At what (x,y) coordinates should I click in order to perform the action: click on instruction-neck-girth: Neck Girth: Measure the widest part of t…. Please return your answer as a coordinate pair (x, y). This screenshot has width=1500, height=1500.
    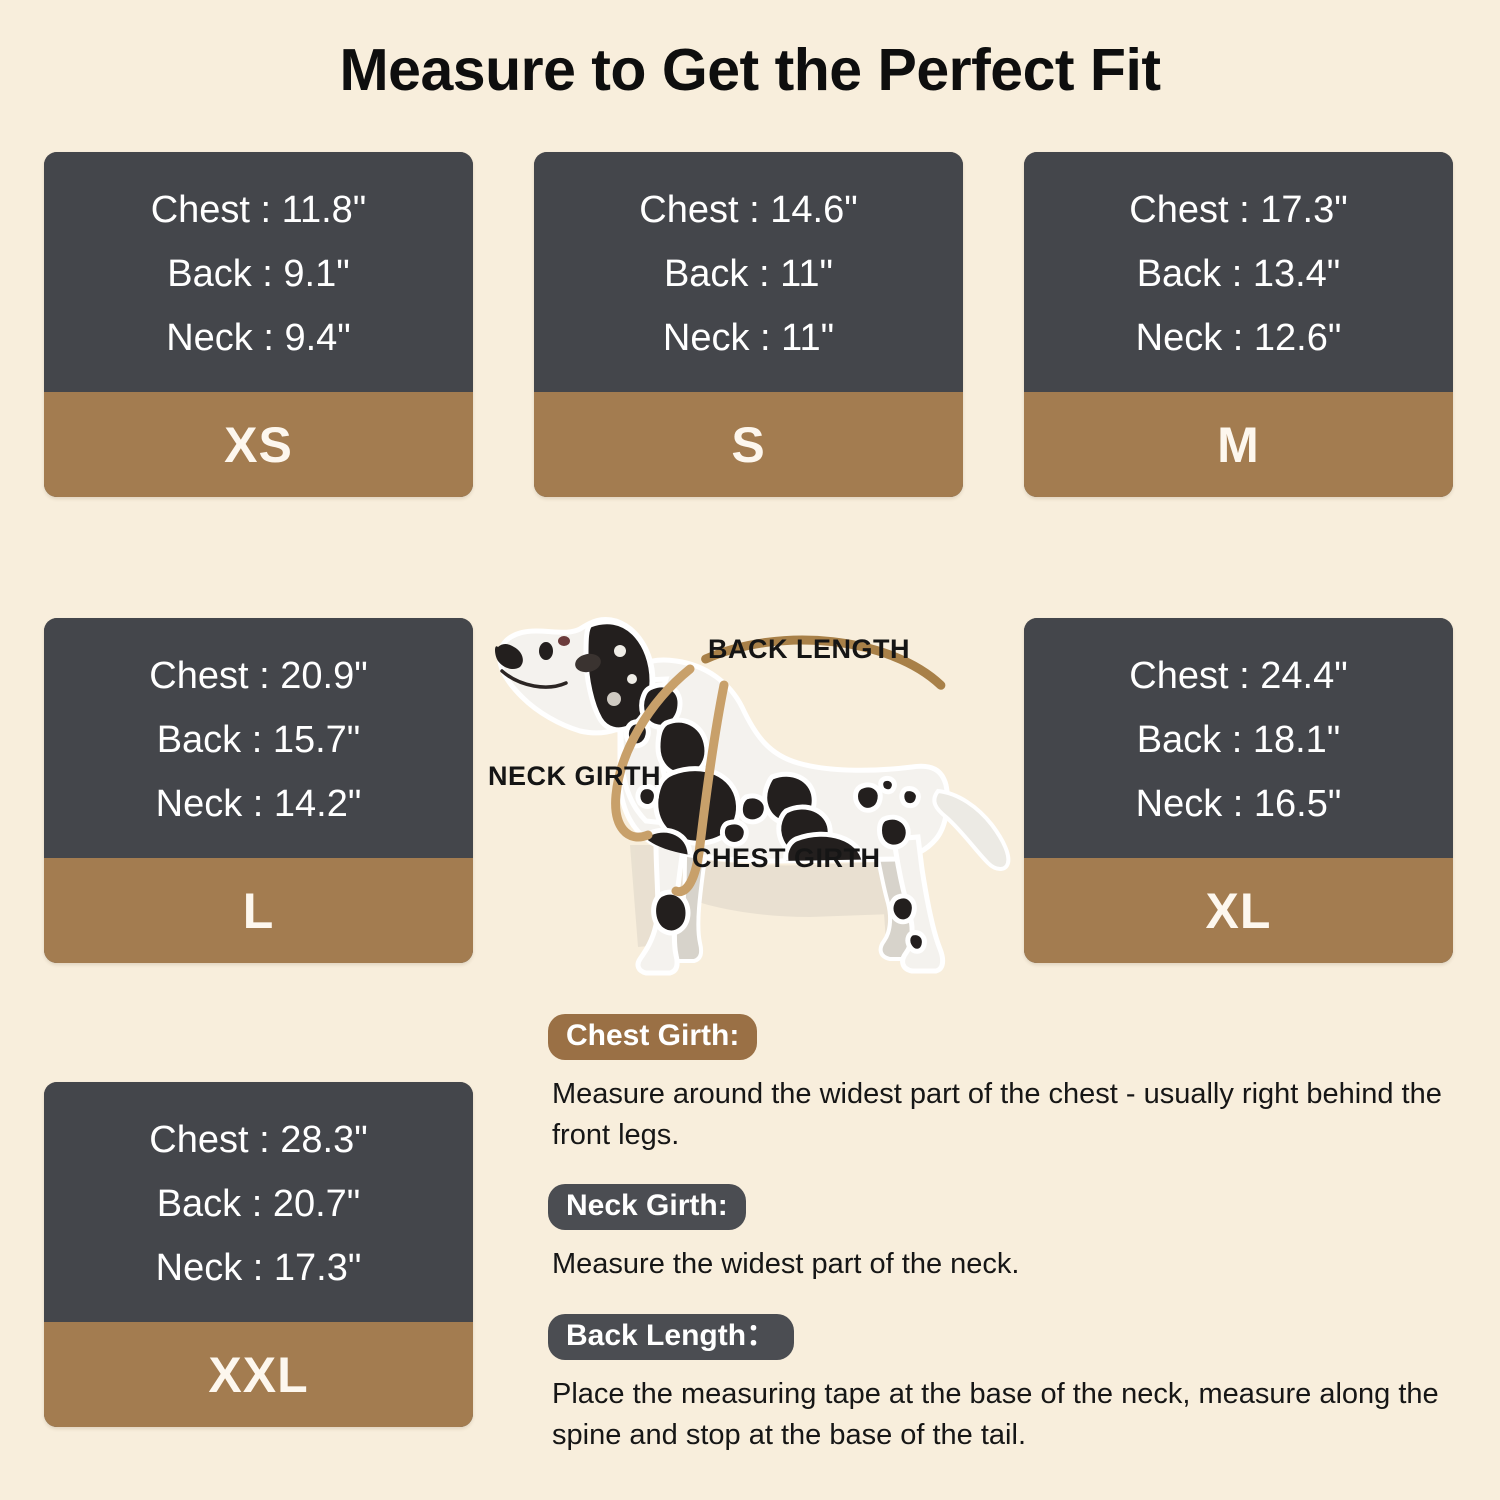
    Looking at the image, I should click on (1005, 1234).